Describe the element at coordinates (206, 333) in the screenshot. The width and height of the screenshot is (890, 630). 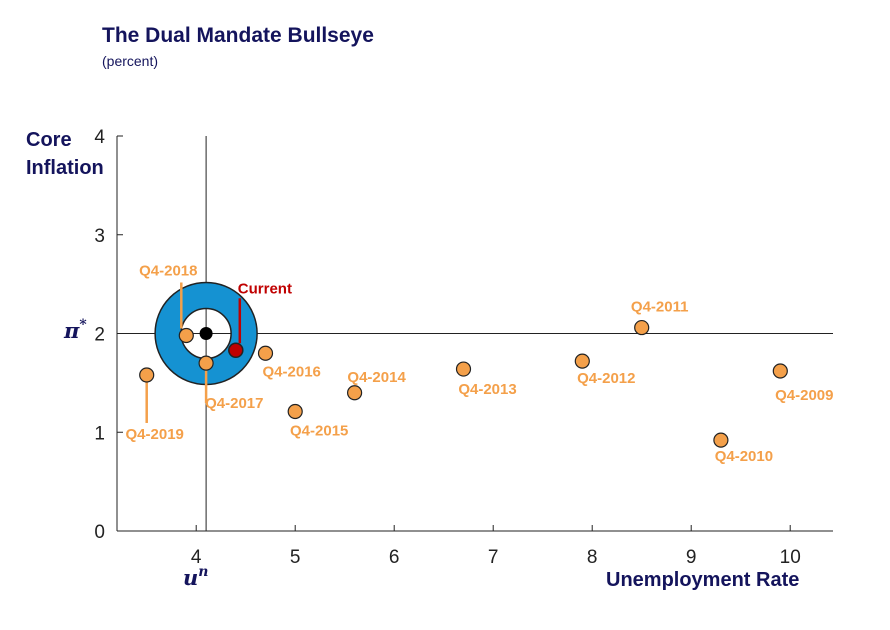
I see `bullseye-target-dot` at that location.